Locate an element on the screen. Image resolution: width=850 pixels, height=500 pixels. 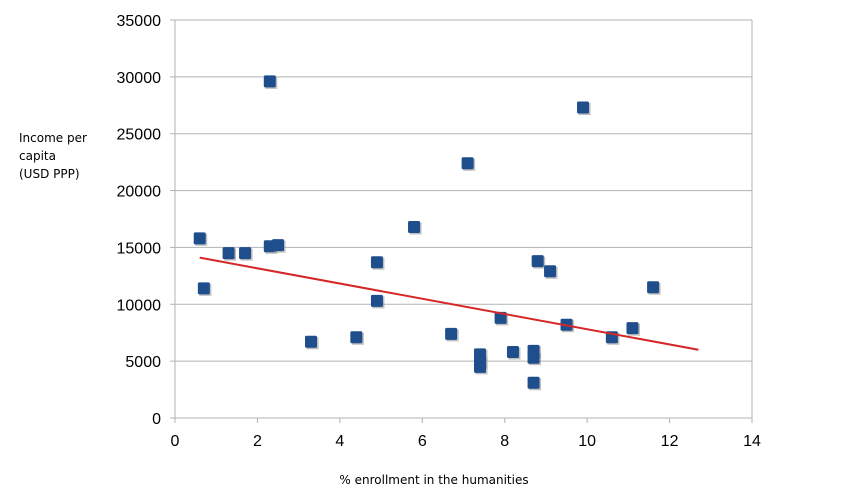
y-tick-label: 10000 is located at coordinates (139, 305).